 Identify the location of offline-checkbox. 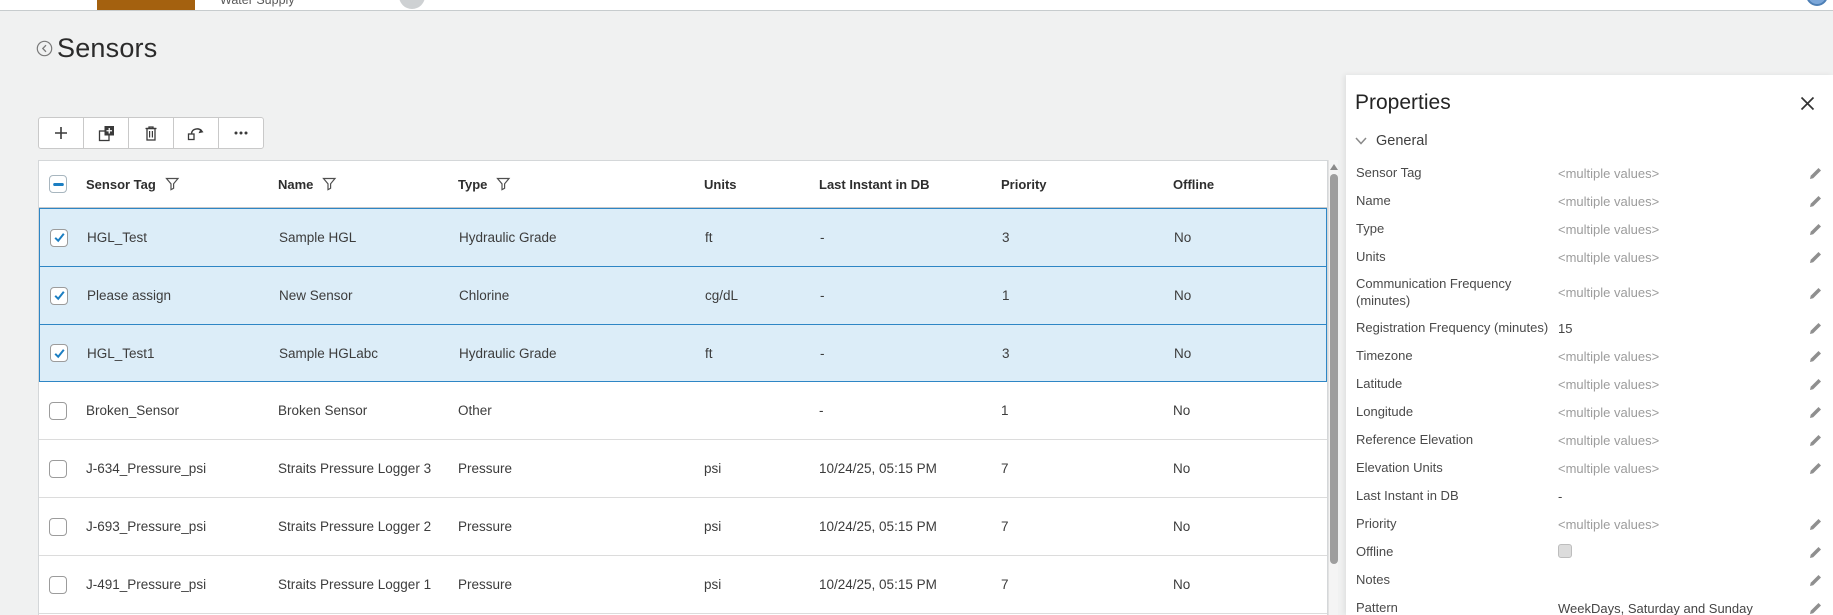
(1565, 550).